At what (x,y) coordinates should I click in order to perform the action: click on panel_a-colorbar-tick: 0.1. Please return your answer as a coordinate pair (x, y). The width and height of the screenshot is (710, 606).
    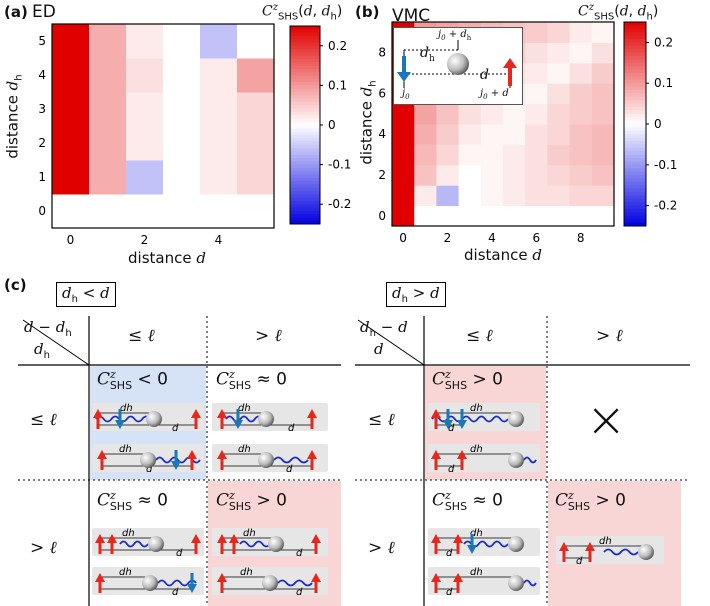
    Looking at the image, I should click on (337, 85).